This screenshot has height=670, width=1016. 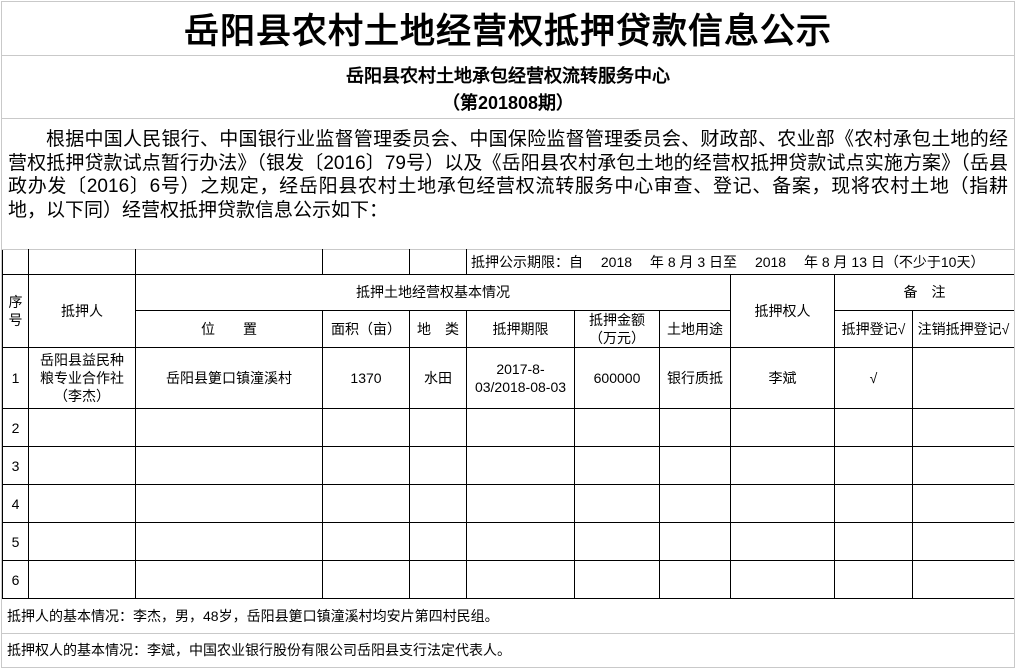 I want to click on header-cancelled: 注销抵押登记√, so click(x=963, y=329).